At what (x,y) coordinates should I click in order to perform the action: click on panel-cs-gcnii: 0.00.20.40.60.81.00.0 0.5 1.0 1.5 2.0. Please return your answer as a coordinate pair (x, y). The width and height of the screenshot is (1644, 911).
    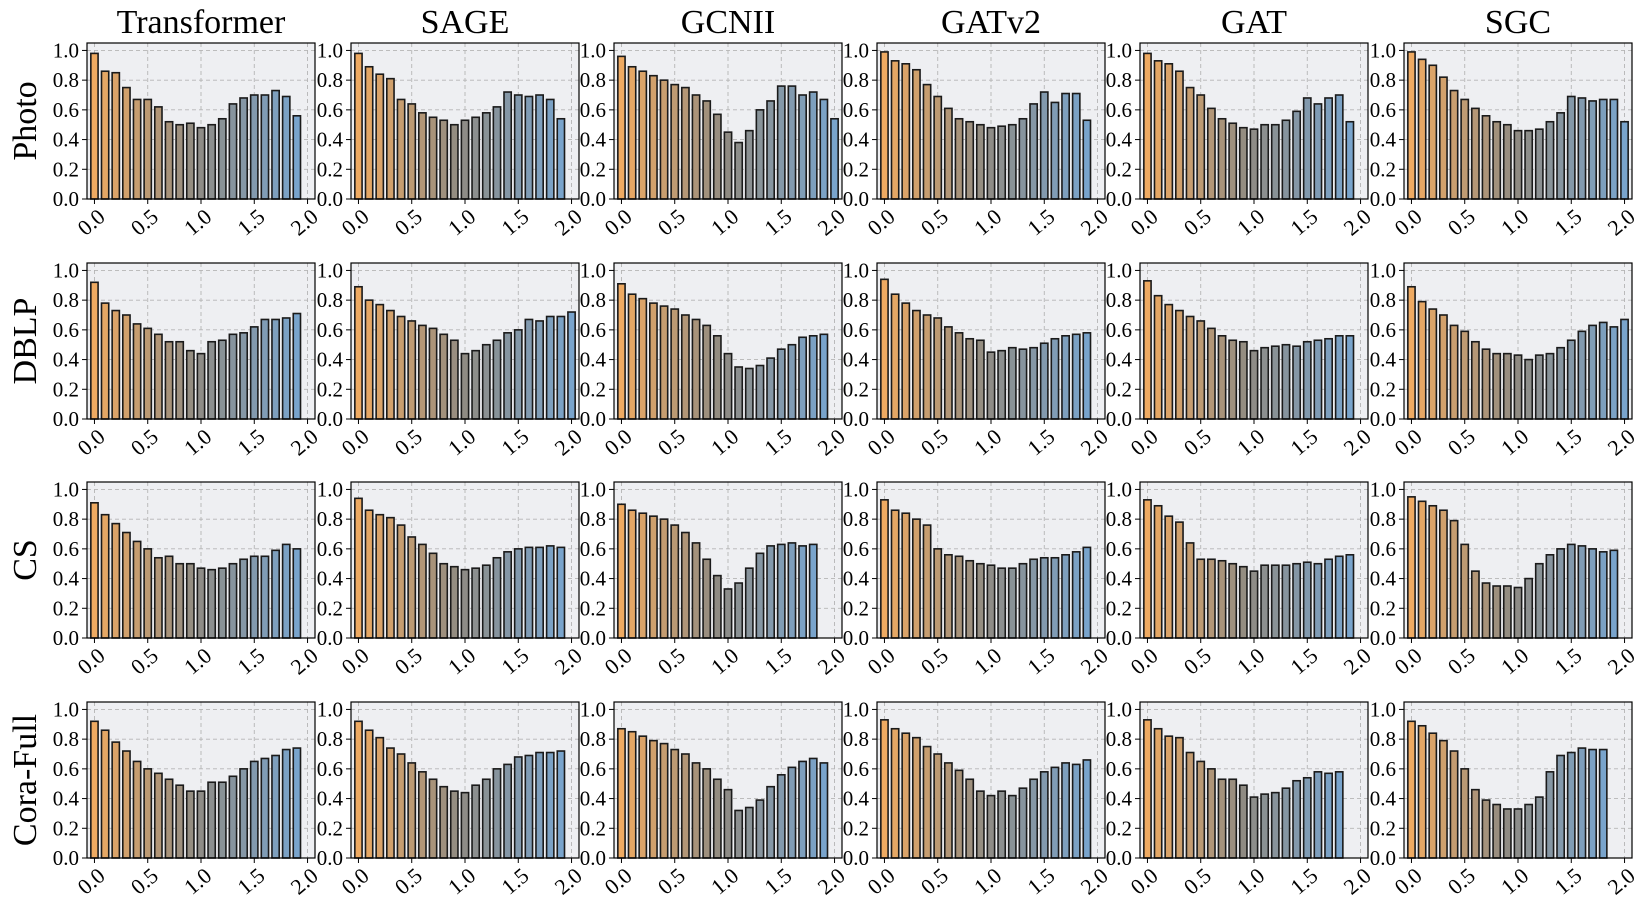
    Looking at the image, I should click on (715, 578).